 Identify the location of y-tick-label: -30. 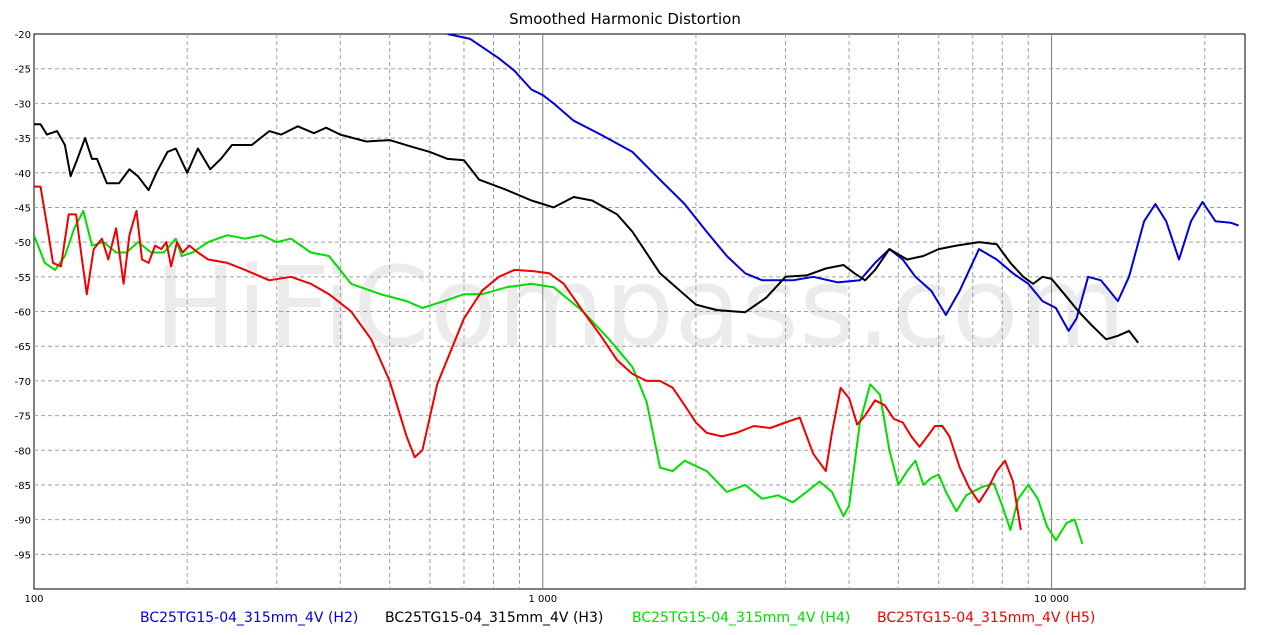
(23, 104).